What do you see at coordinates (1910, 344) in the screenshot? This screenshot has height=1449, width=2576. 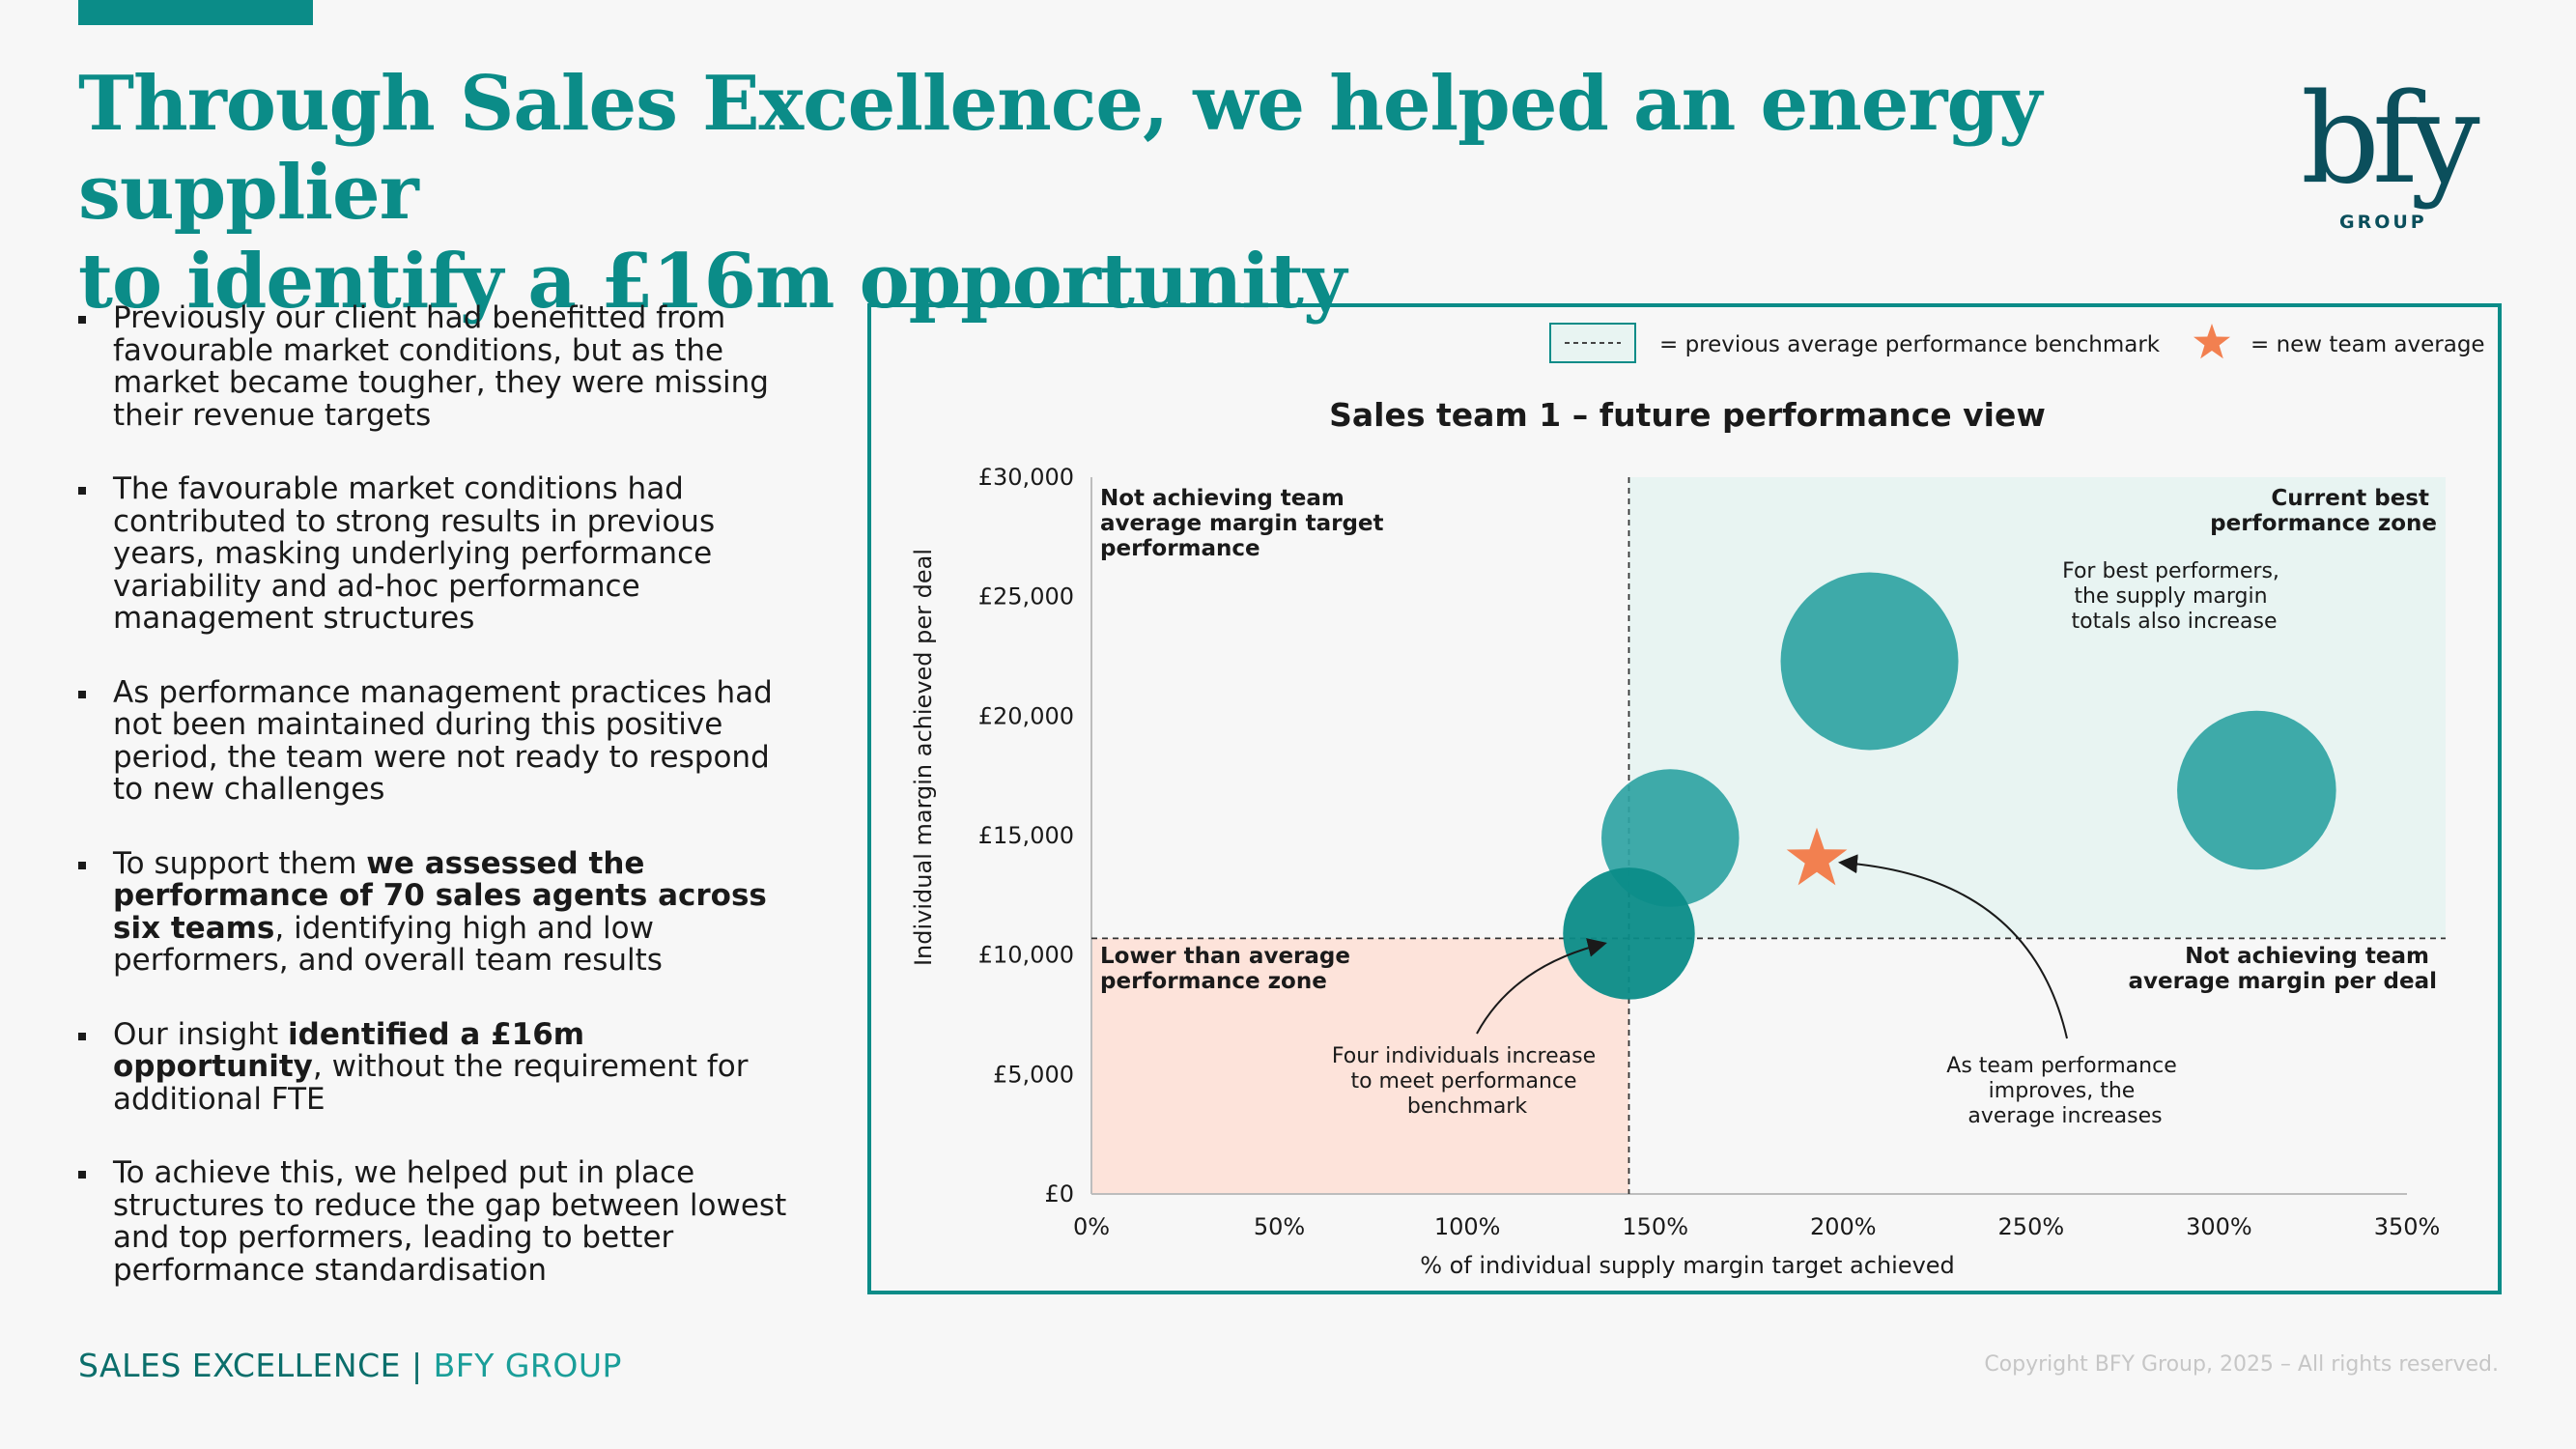 I see `legend-benchmark-label: = previous average performance benchmark` at bounding box center [1910, 344].